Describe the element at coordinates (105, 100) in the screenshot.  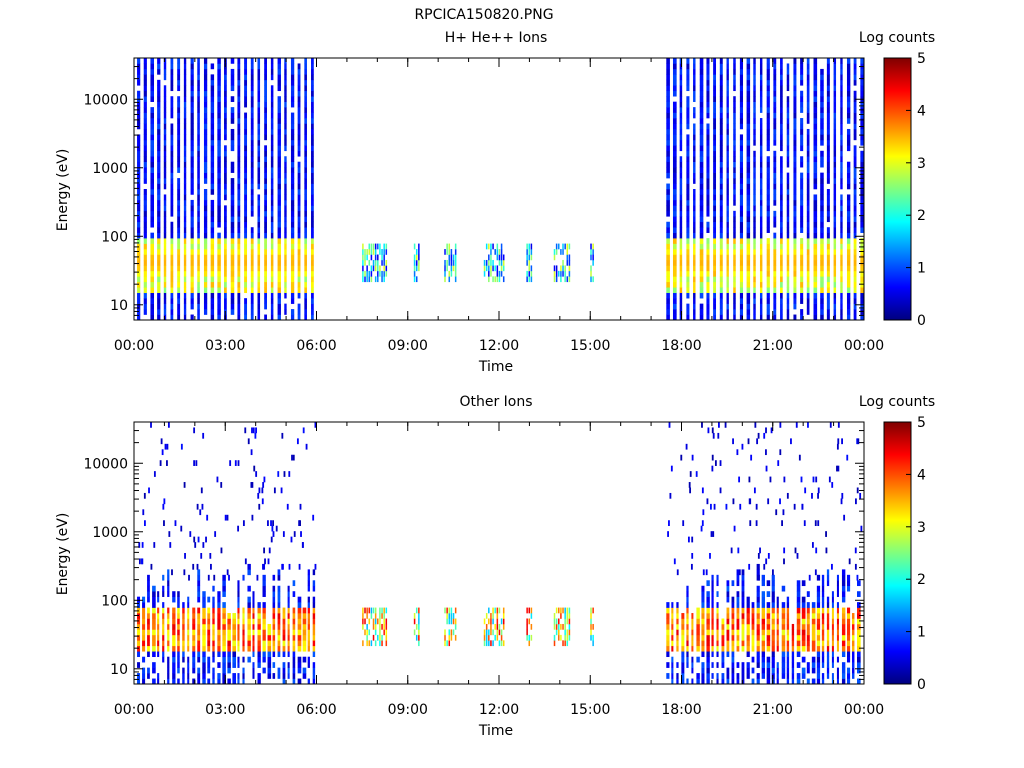
I see `y-tick-label: 10000` at that location.